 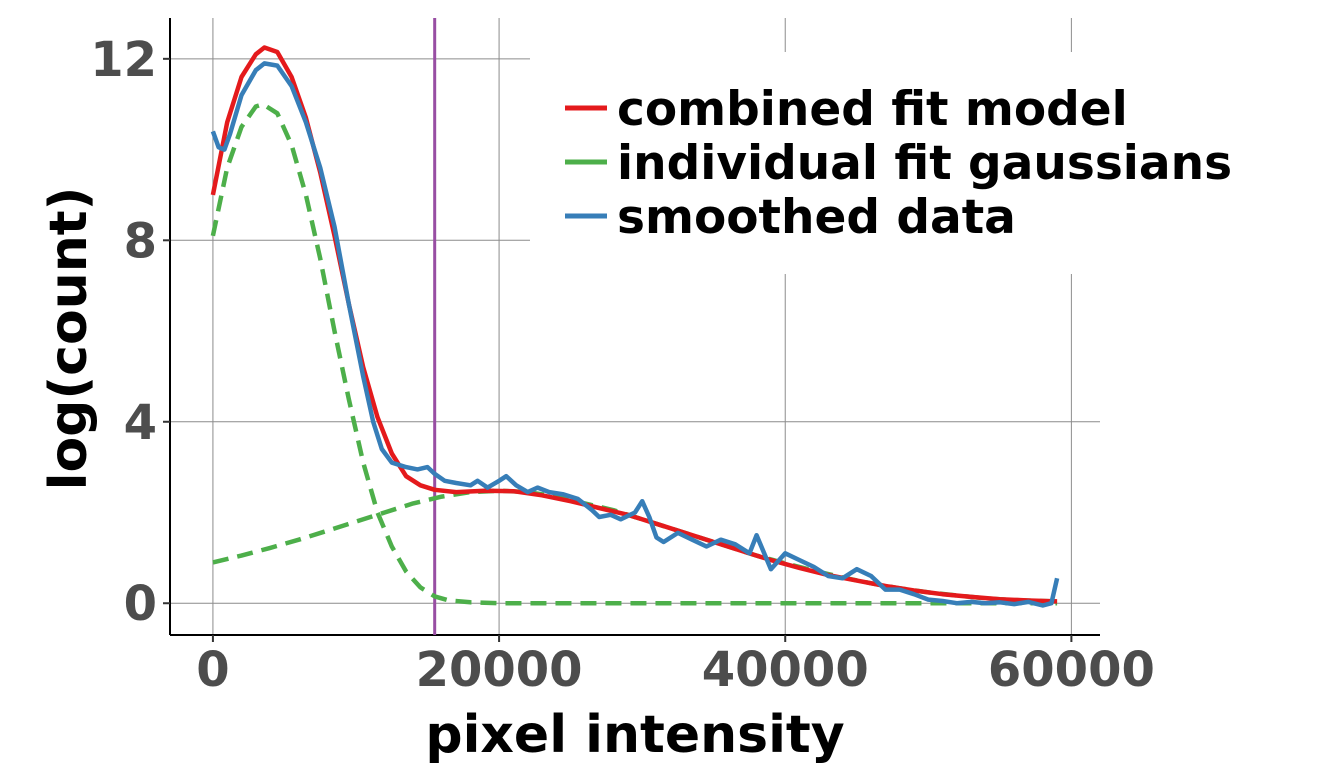 I want to click on legend-label-1: individual fit gaussians, so click(x=924, y=163).